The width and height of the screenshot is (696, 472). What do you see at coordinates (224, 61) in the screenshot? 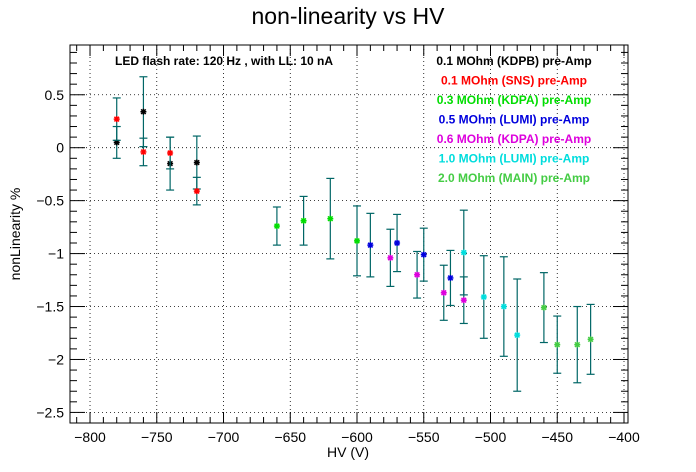
I see `annotation-text: LED flash rate: 120 Hz , with LL: 10 nA` at bounding box center [224, 61].